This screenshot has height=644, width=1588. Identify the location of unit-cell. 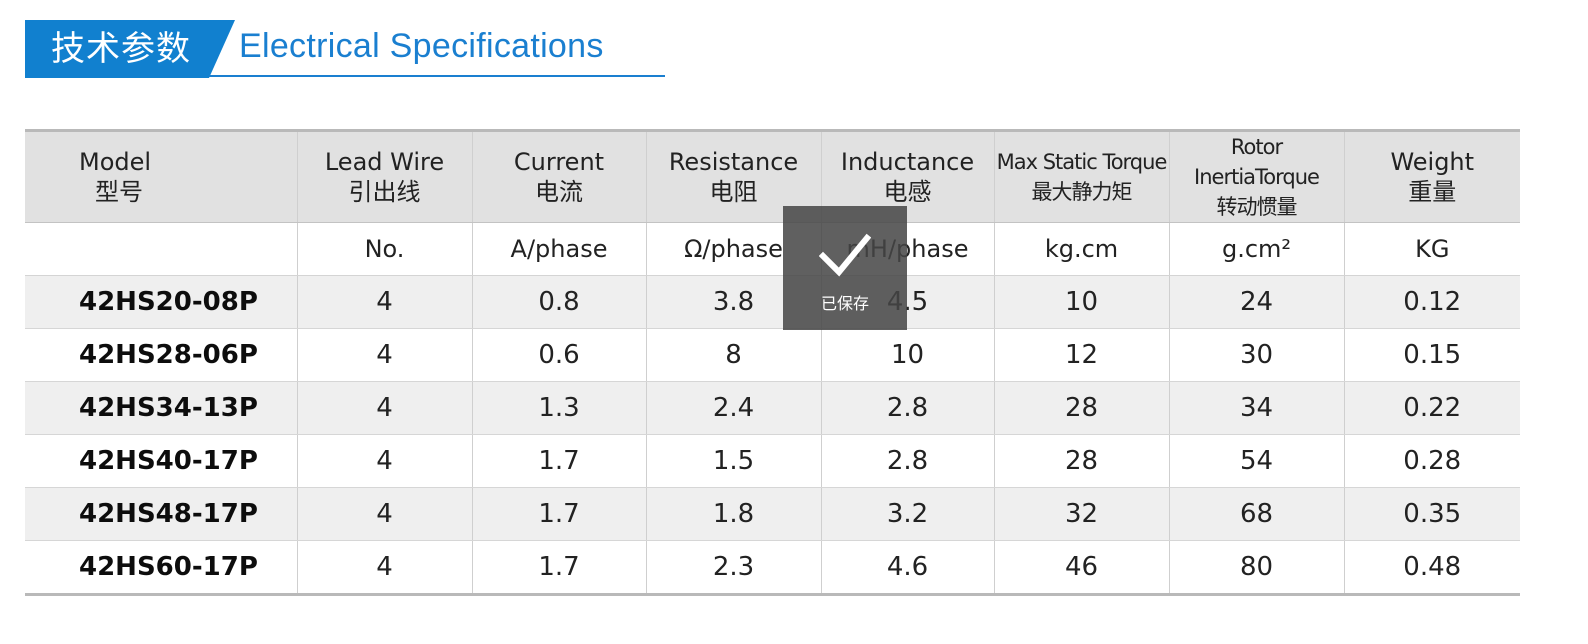
(161, 249).